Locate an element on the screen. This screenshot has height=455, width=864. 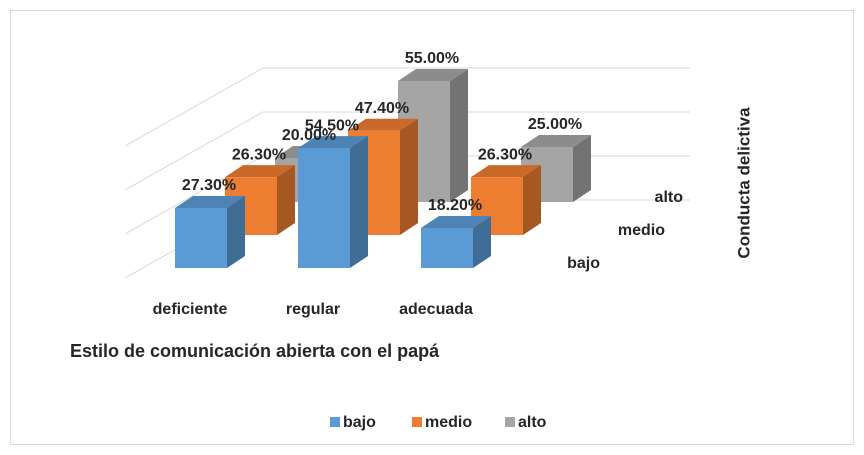
data-label: 20.00% is located at coordinates (309, 135).